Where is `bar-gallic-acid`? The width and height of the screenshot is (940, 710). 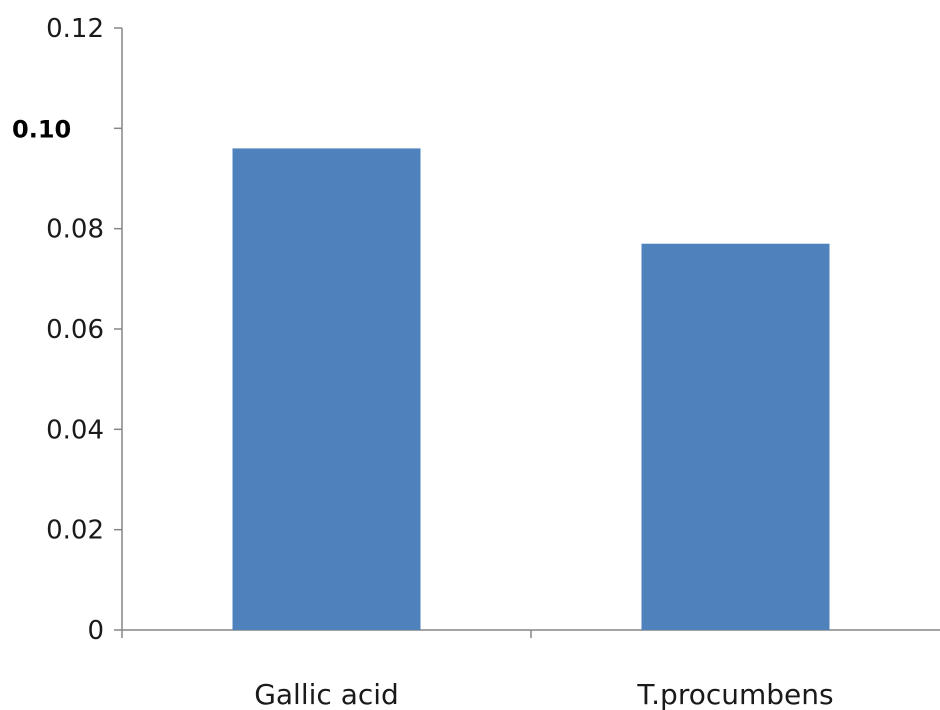 bar-gallic-acid is located at coordinates (326, 389).